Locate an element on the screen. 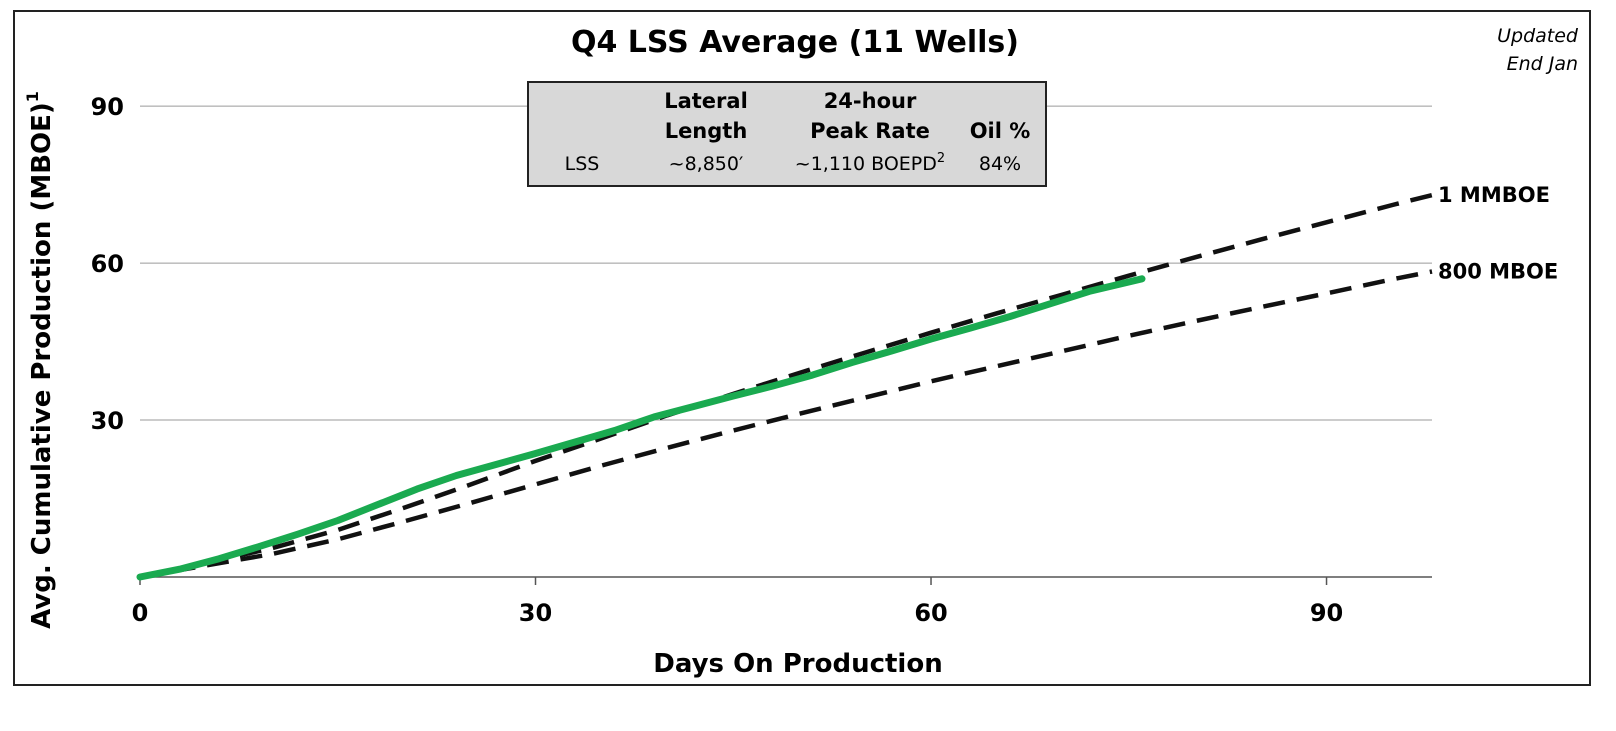 The width and height of the screenshot is (1616, 731). table-header-peak-rate: Peak Rate is located at coordinates (870, 131).